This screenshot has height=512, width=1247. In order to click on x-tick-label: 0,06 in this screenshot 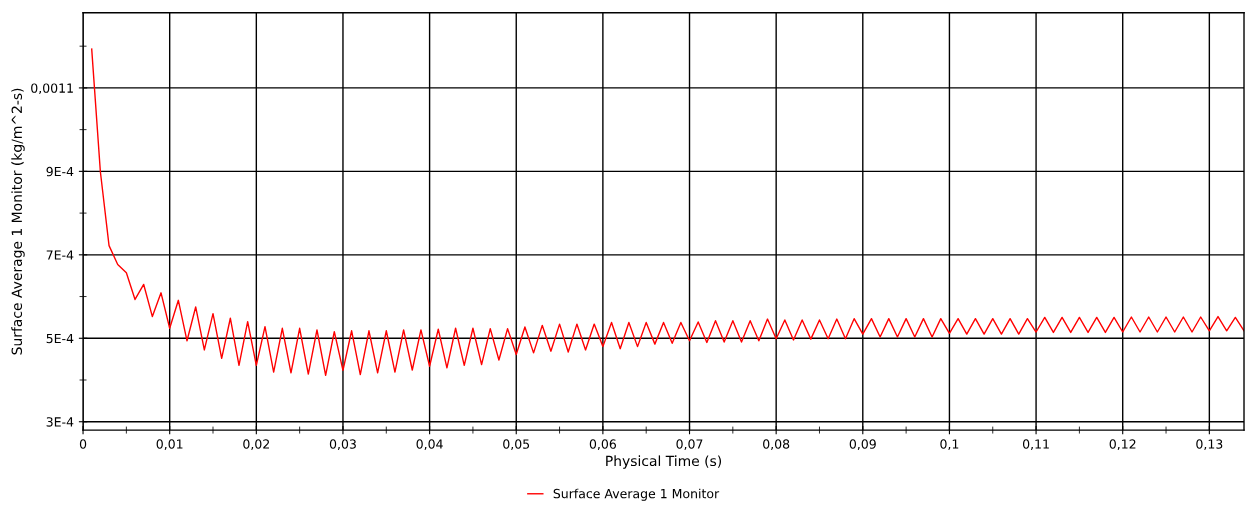, I will do `click(603, 445)`.